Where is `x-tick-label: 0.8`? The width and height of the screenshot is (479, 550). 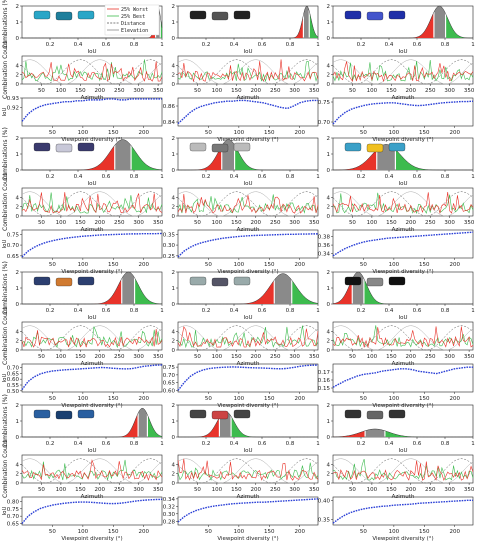
x-tick-label: 0.8 is located at coordinates (134, 45).